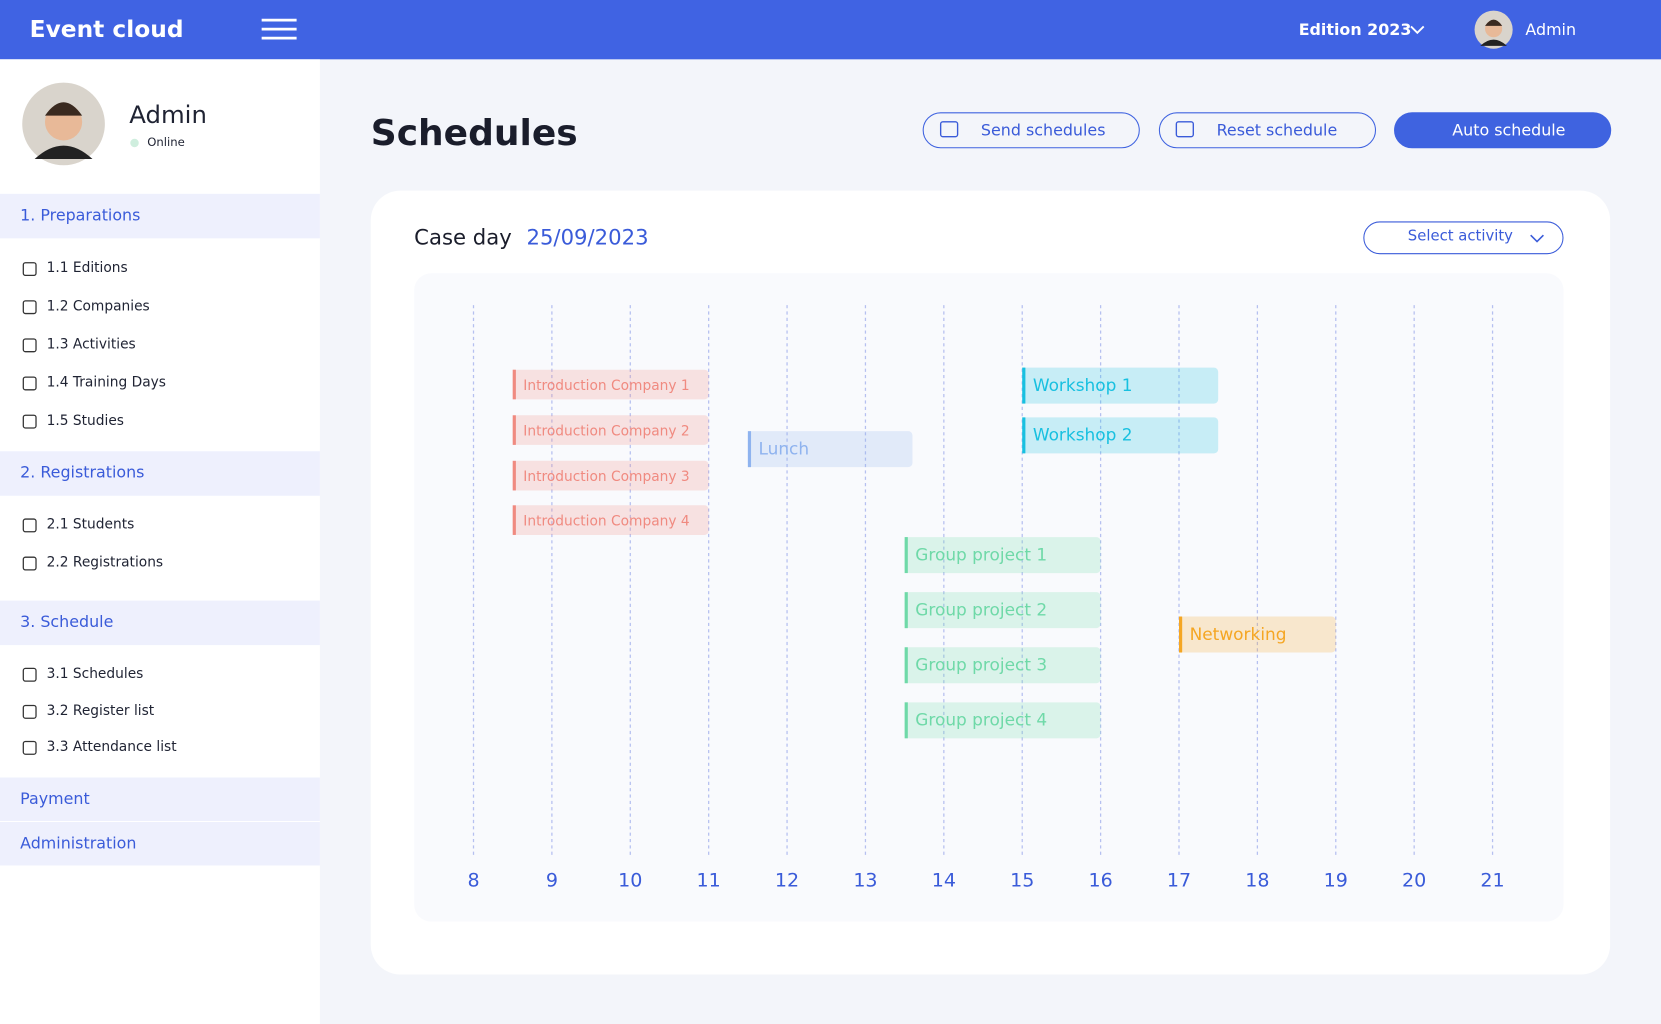 The width and height of the screenshot is (1661, 1024). What do you see at coordinates (100, 711) in the screenshot?
I see `menu-item: 3.2 Register list` at bounding box center [100, 711].